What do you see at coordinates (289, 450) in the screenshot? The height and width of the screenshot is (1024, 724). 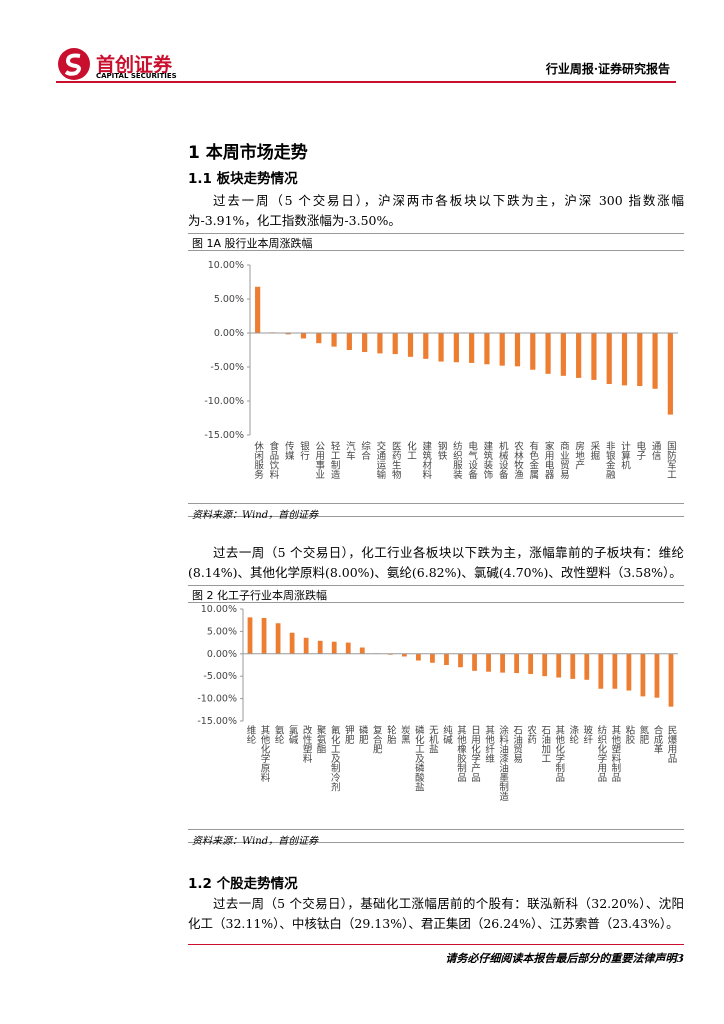 I see `x-tick-label: 传媒` at bounding box center [289, 450].